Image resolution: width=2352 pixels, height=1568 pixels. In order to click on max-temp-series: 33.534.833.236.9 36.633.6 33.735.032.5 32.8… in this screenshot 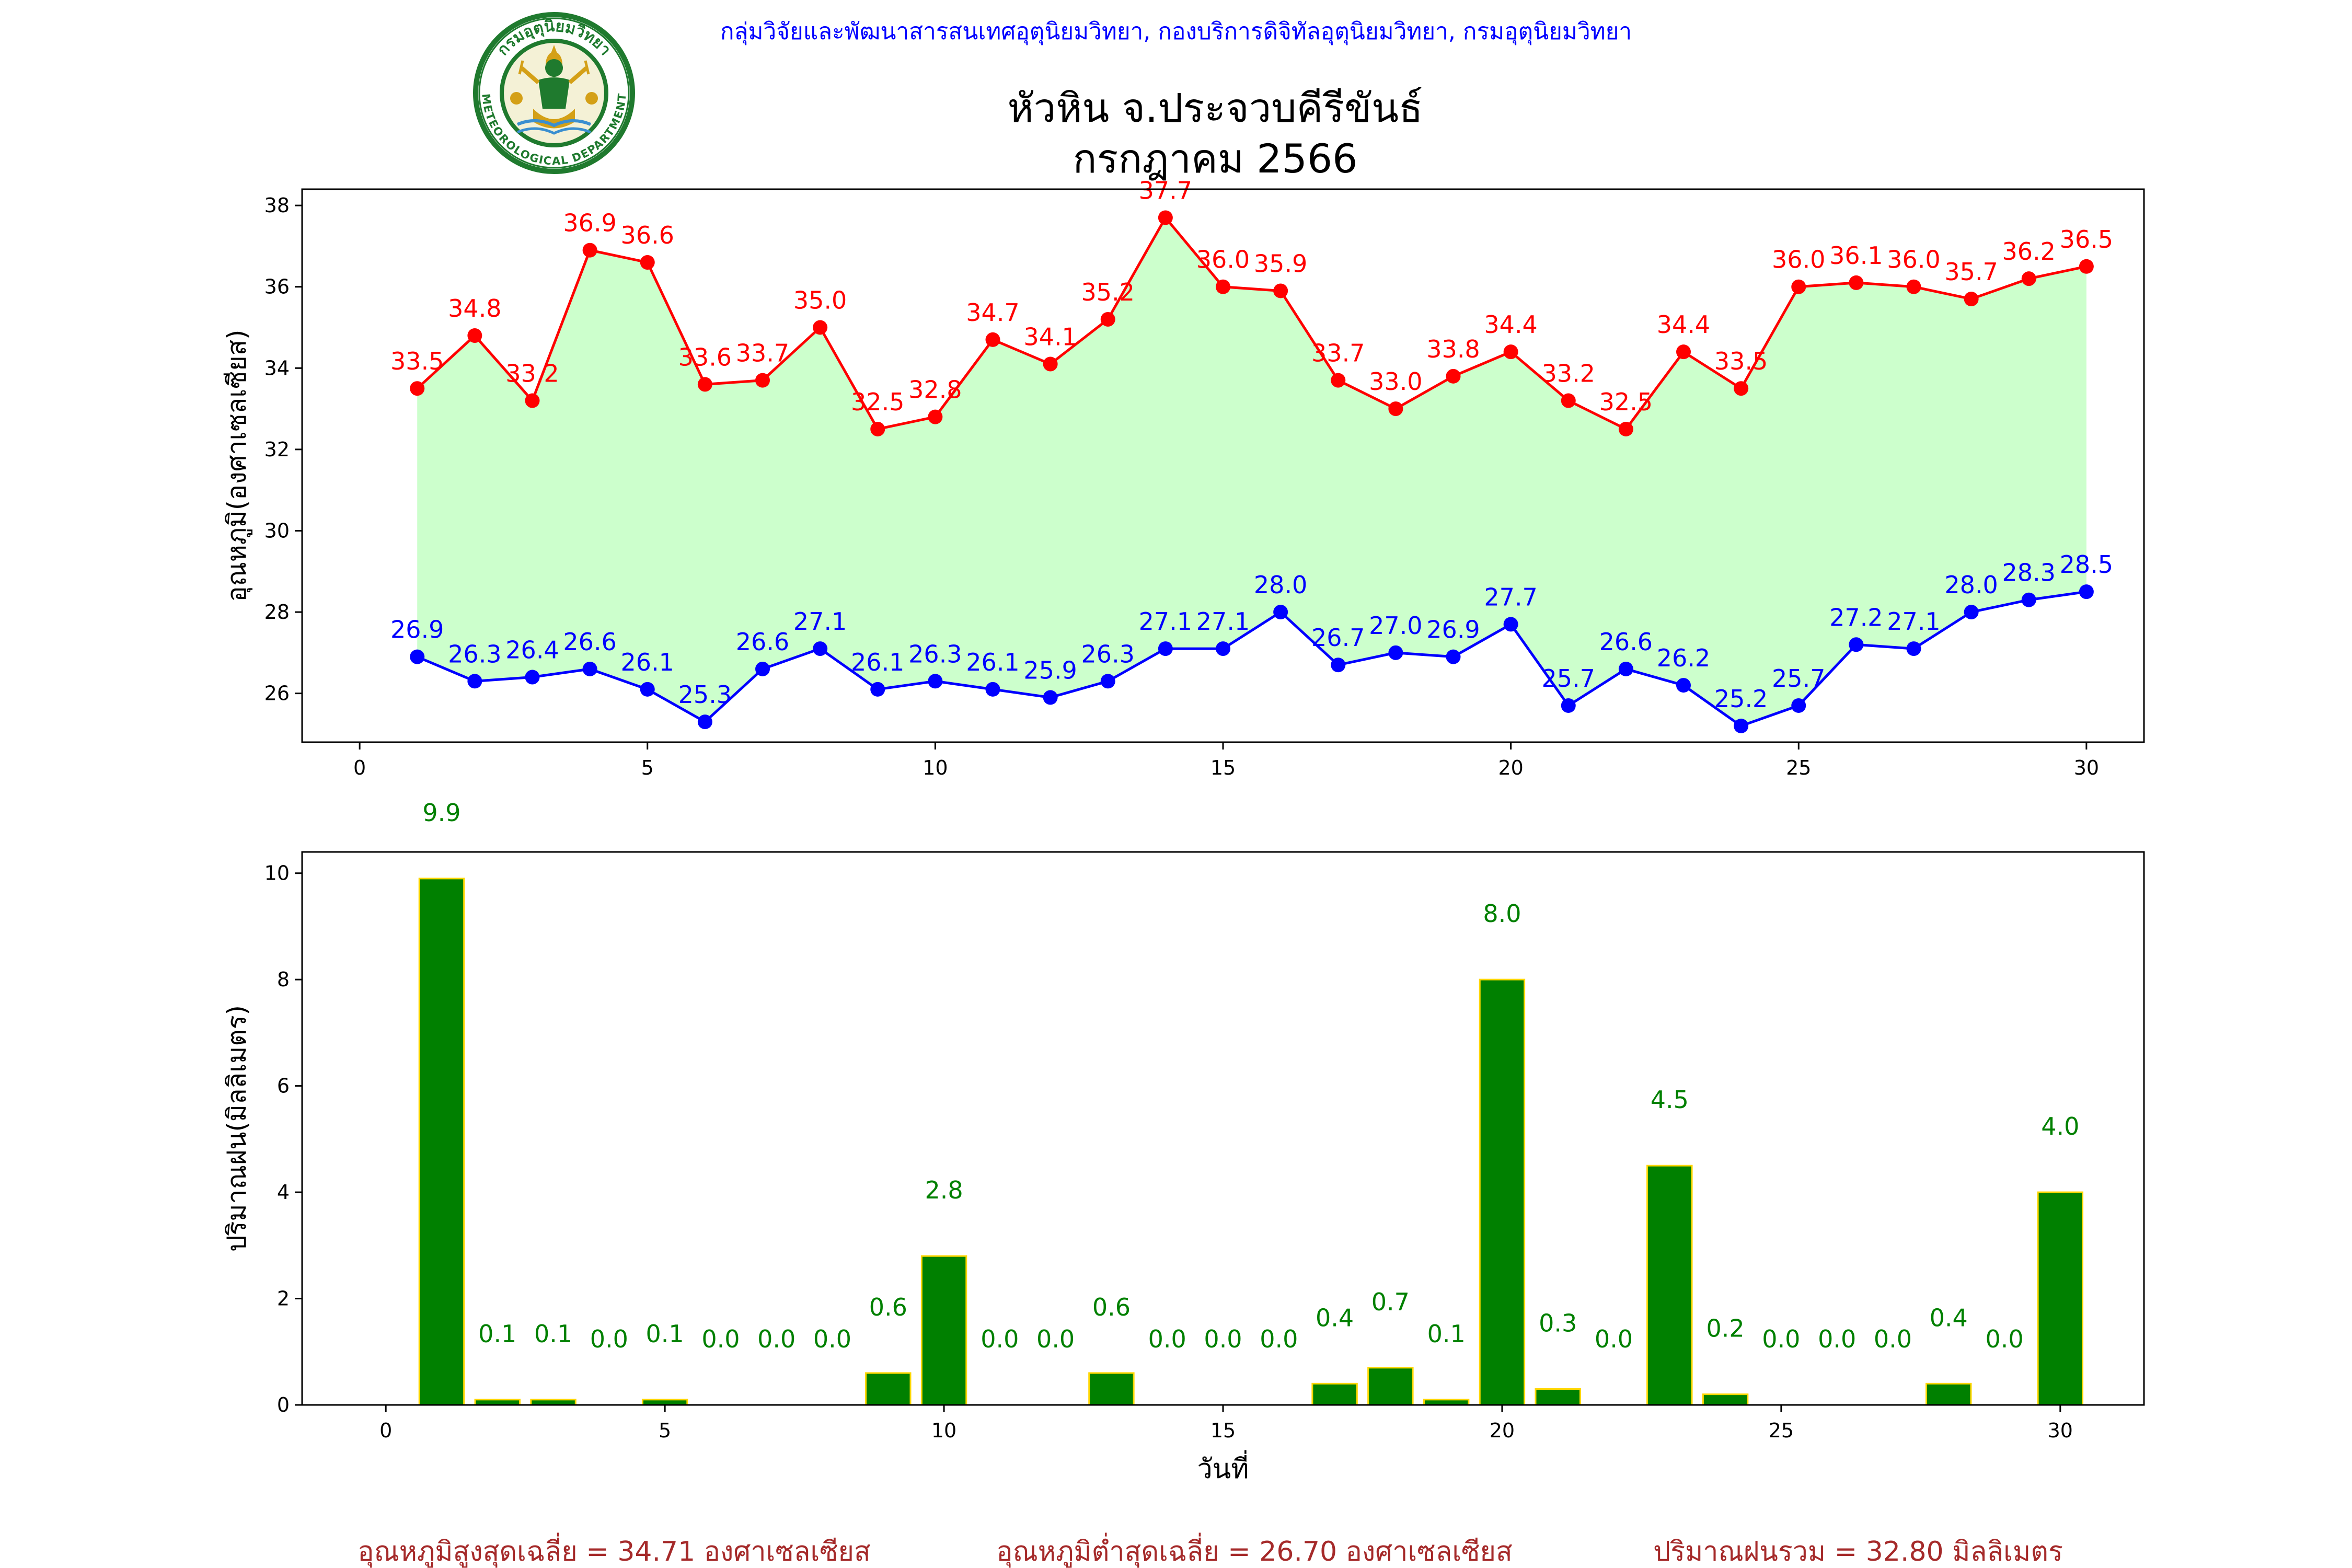, I will do `click(1251, 306)`.